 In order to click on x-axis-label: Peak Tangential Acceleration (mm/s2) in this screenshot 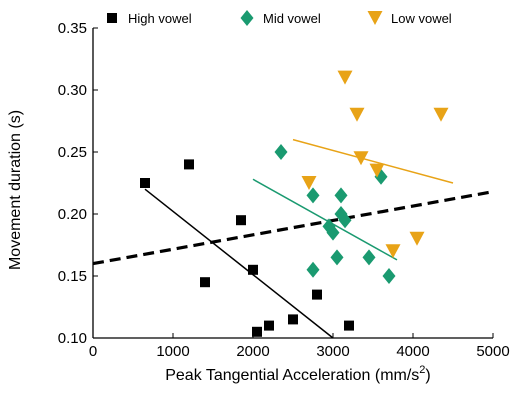, I will do `click(298, 374)`.